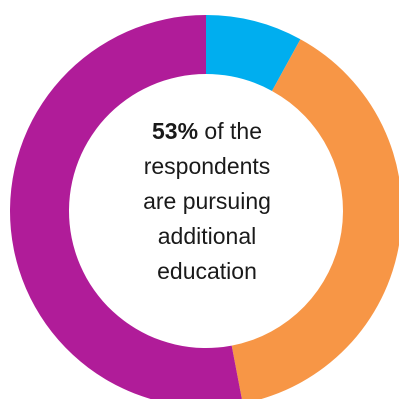 The height and width of the screenshot is (399, 399). I want to click on annotation-line-1: 53% of the, so click(207, 131).